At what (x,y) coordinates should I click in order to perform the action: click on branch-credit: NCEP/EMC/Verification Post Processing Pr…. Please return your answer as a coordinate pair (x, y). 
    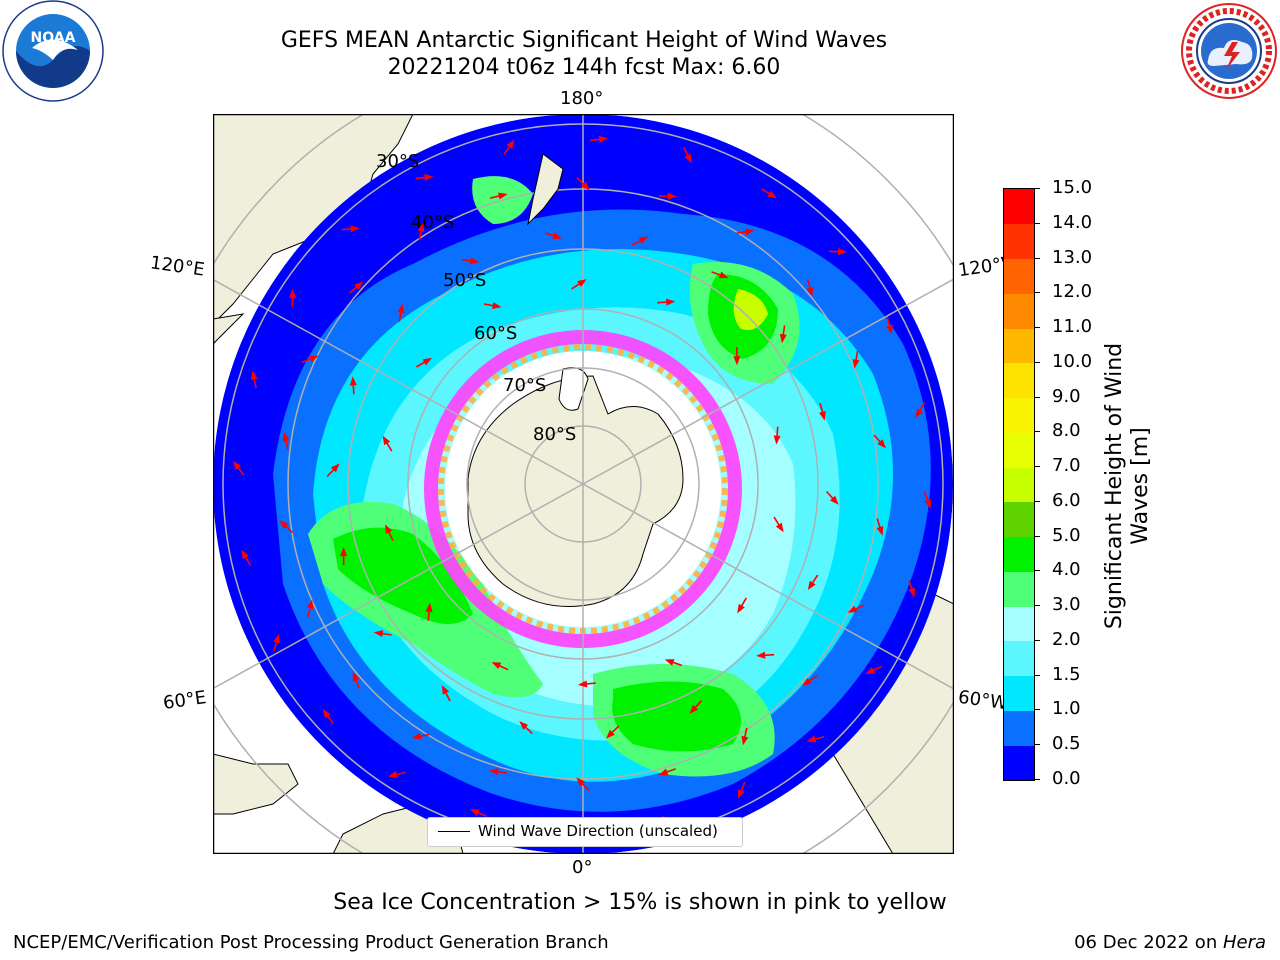
    Looking at the image, I should click on (311, 942).